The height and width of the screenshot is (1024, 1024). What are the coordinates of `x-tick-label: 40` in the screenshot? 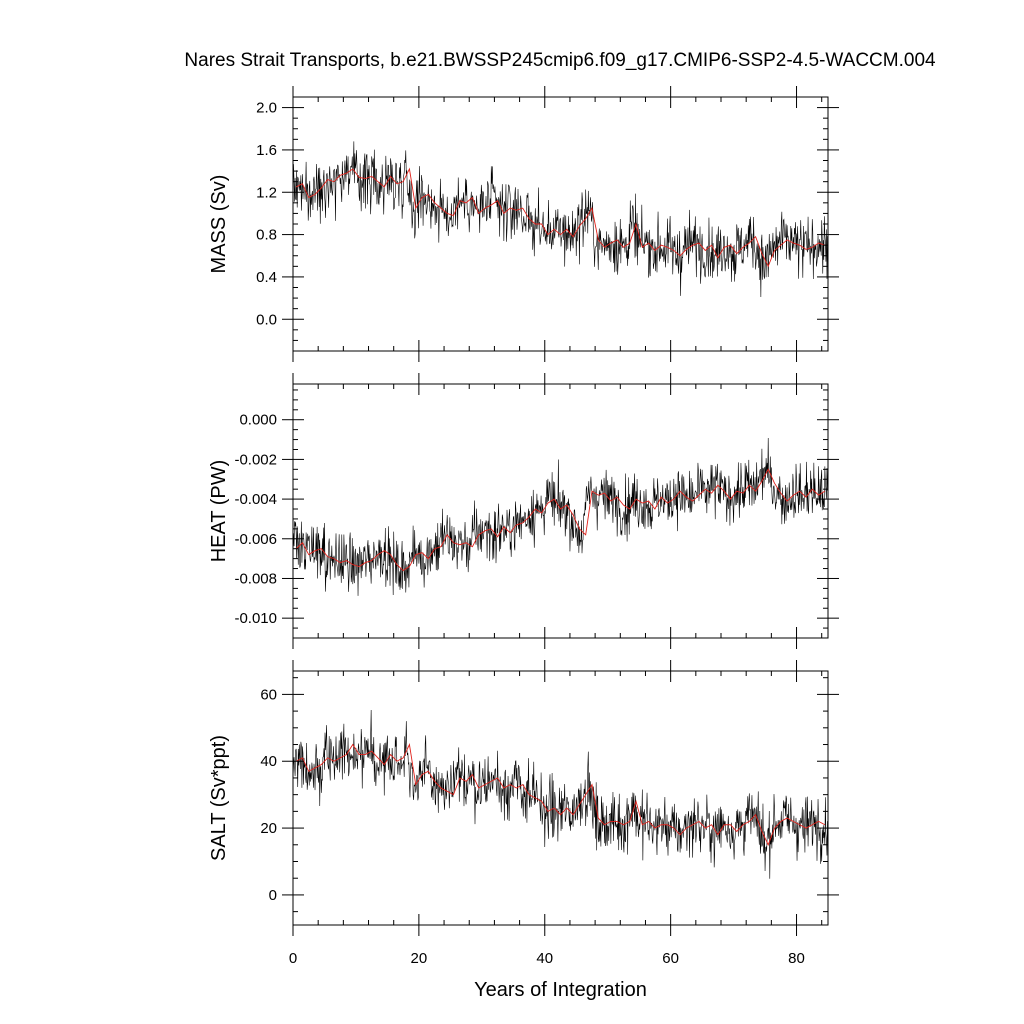 It's located at (544, 958).